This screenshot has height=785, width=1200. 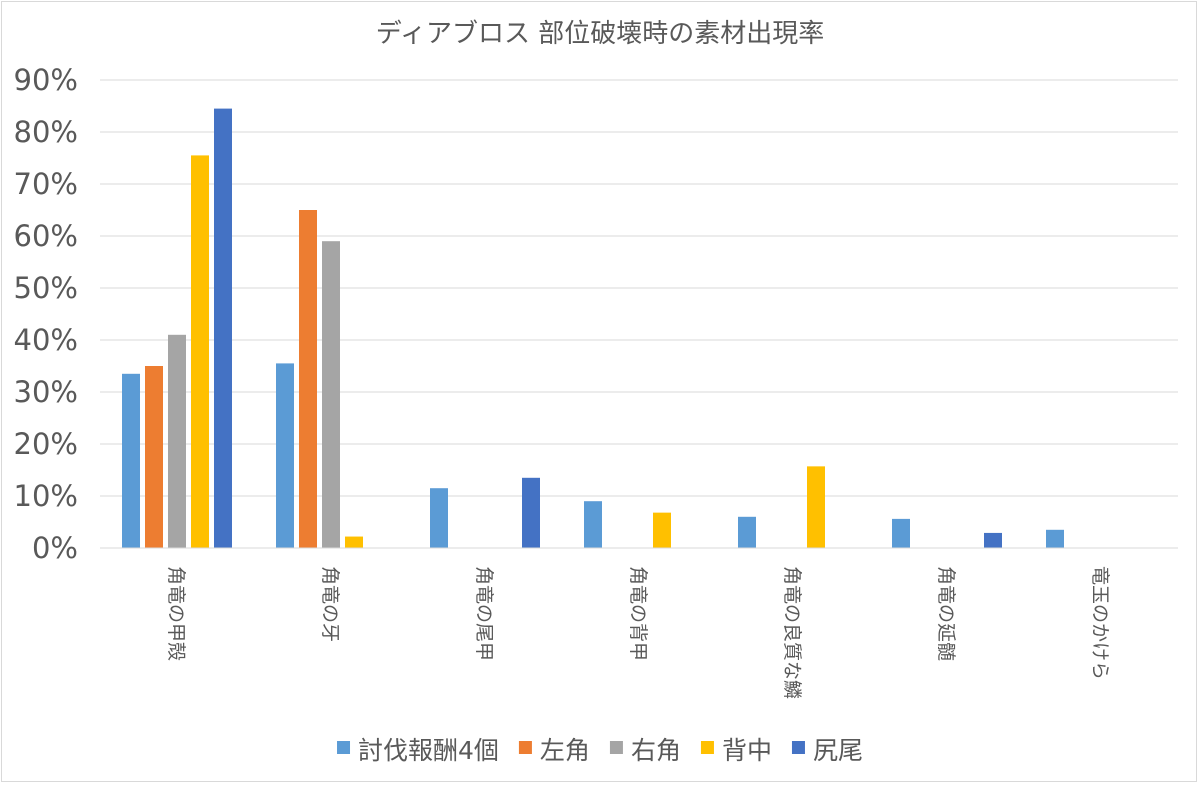 What do you see at coordinates (484, 613) in the screenshot?
I see `x-tick-label: 角竜の尾甲` at bounding box center [484, 613].